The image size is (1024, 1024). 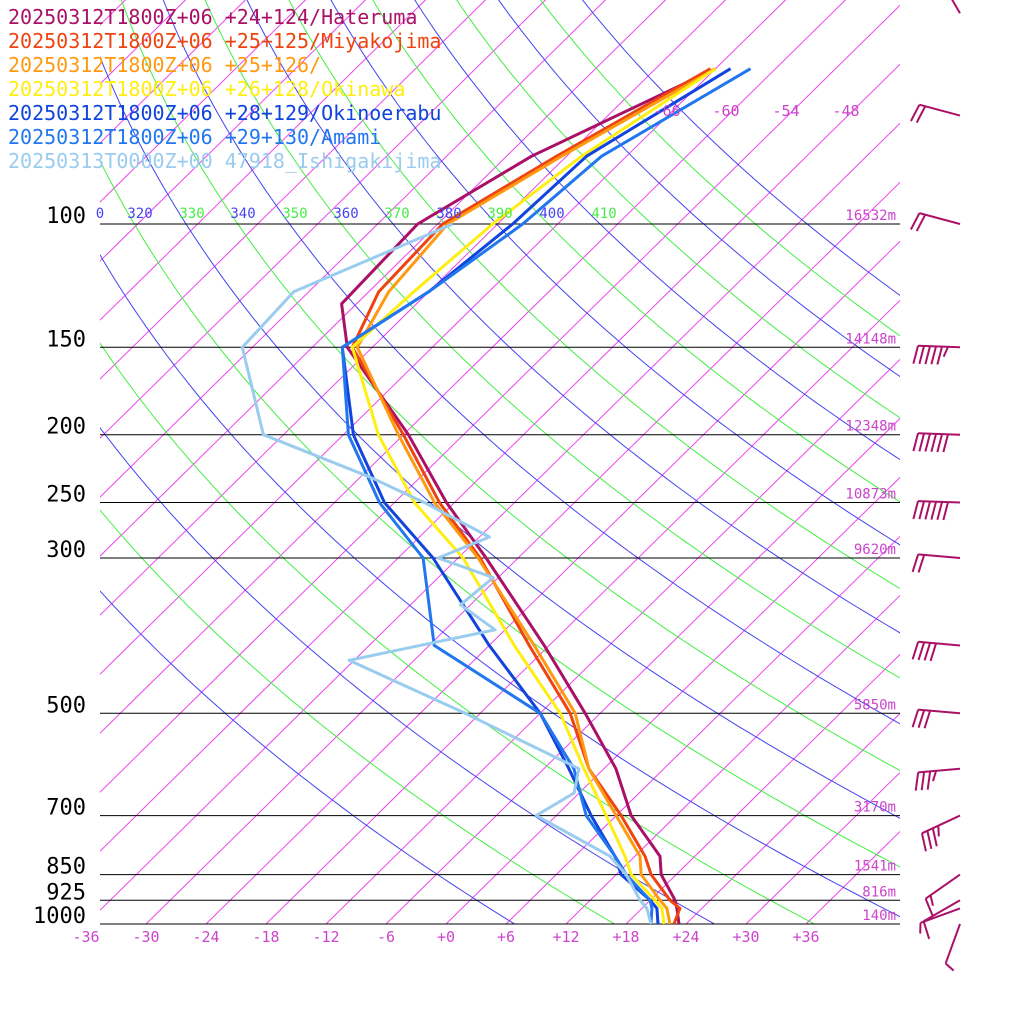 I want to click on pressure-tick-label: 1000, so click(x=59, y=916).